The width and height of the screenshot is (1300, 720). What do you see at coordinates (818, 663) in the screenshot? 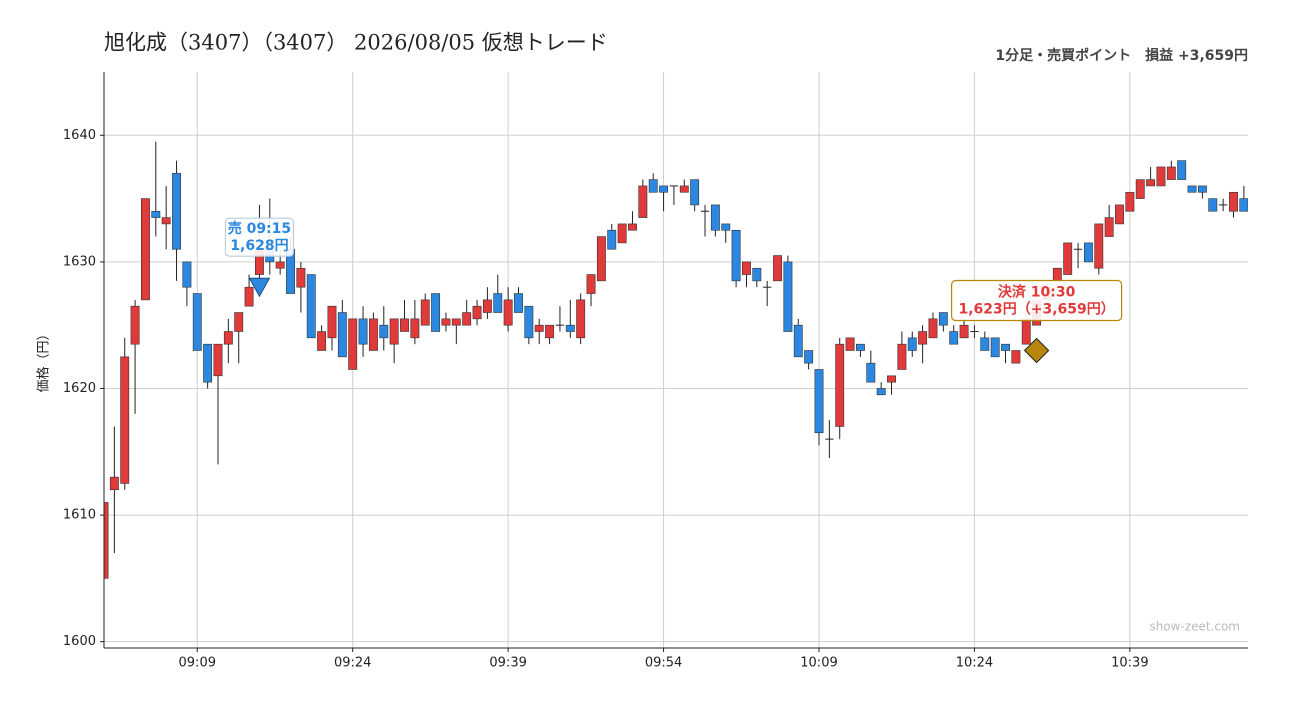
I see `x-tick-label: 10:09` at bounding box center [818, 663].